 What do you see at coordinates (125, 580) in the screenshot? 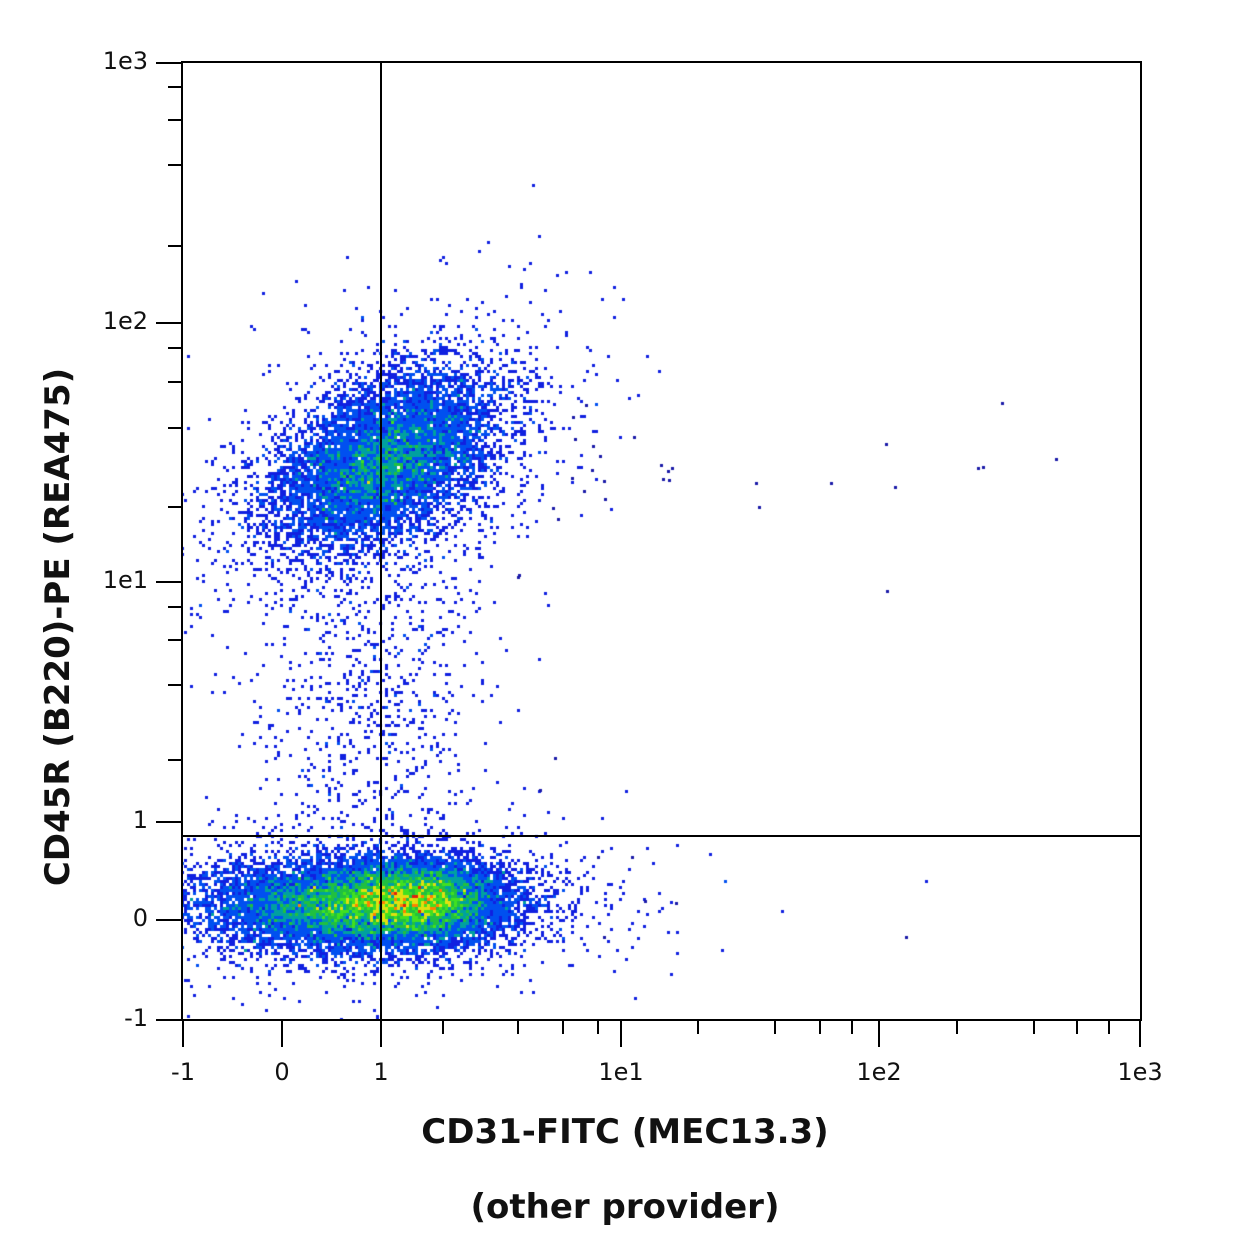
I see `y-tick-label: 1e1` at bounding box center [125, 580].